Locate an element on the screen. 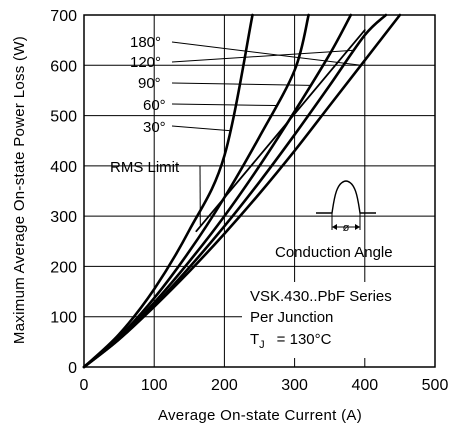 The width and height of the screenshot is (451, 430). y-axis-title: Maximum Average On-state Power Loss (W) is located at coordinates (19, 190).